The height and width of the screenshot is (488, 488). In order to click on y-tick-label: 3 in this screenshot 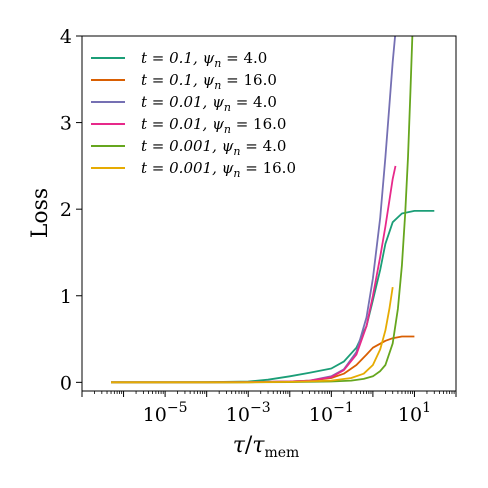, I will do `click(66, 124)`.